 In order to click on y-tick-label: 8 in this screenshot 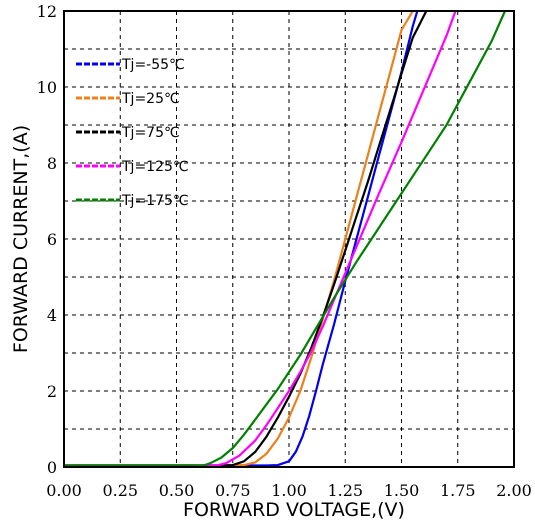, I will do `click(52, 163)`.